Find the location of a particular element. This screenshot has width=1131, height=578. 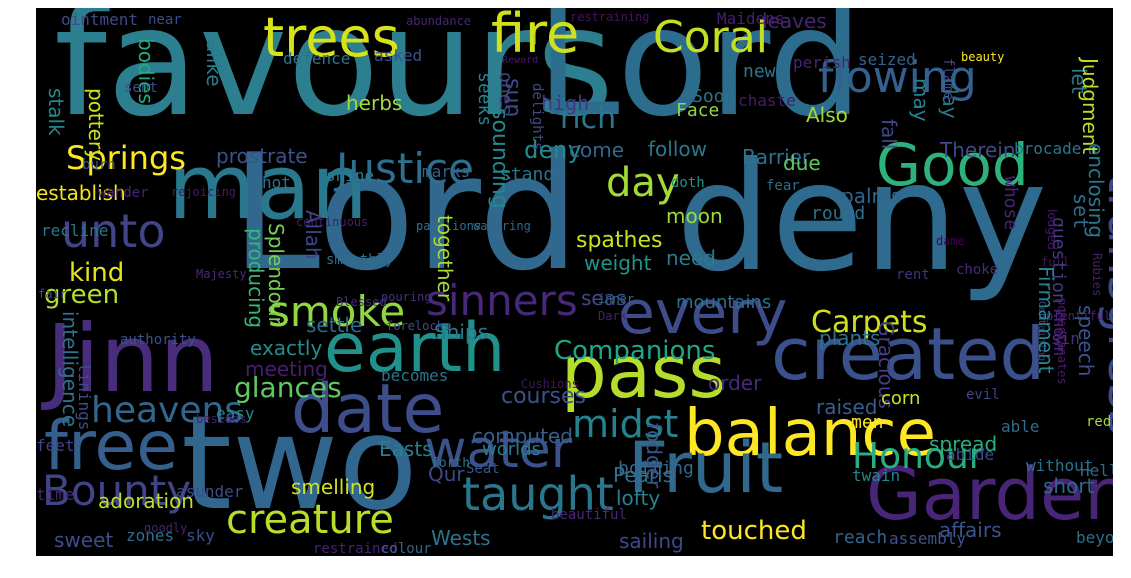

cloud-word: deny is located at coordinates (862, 218).